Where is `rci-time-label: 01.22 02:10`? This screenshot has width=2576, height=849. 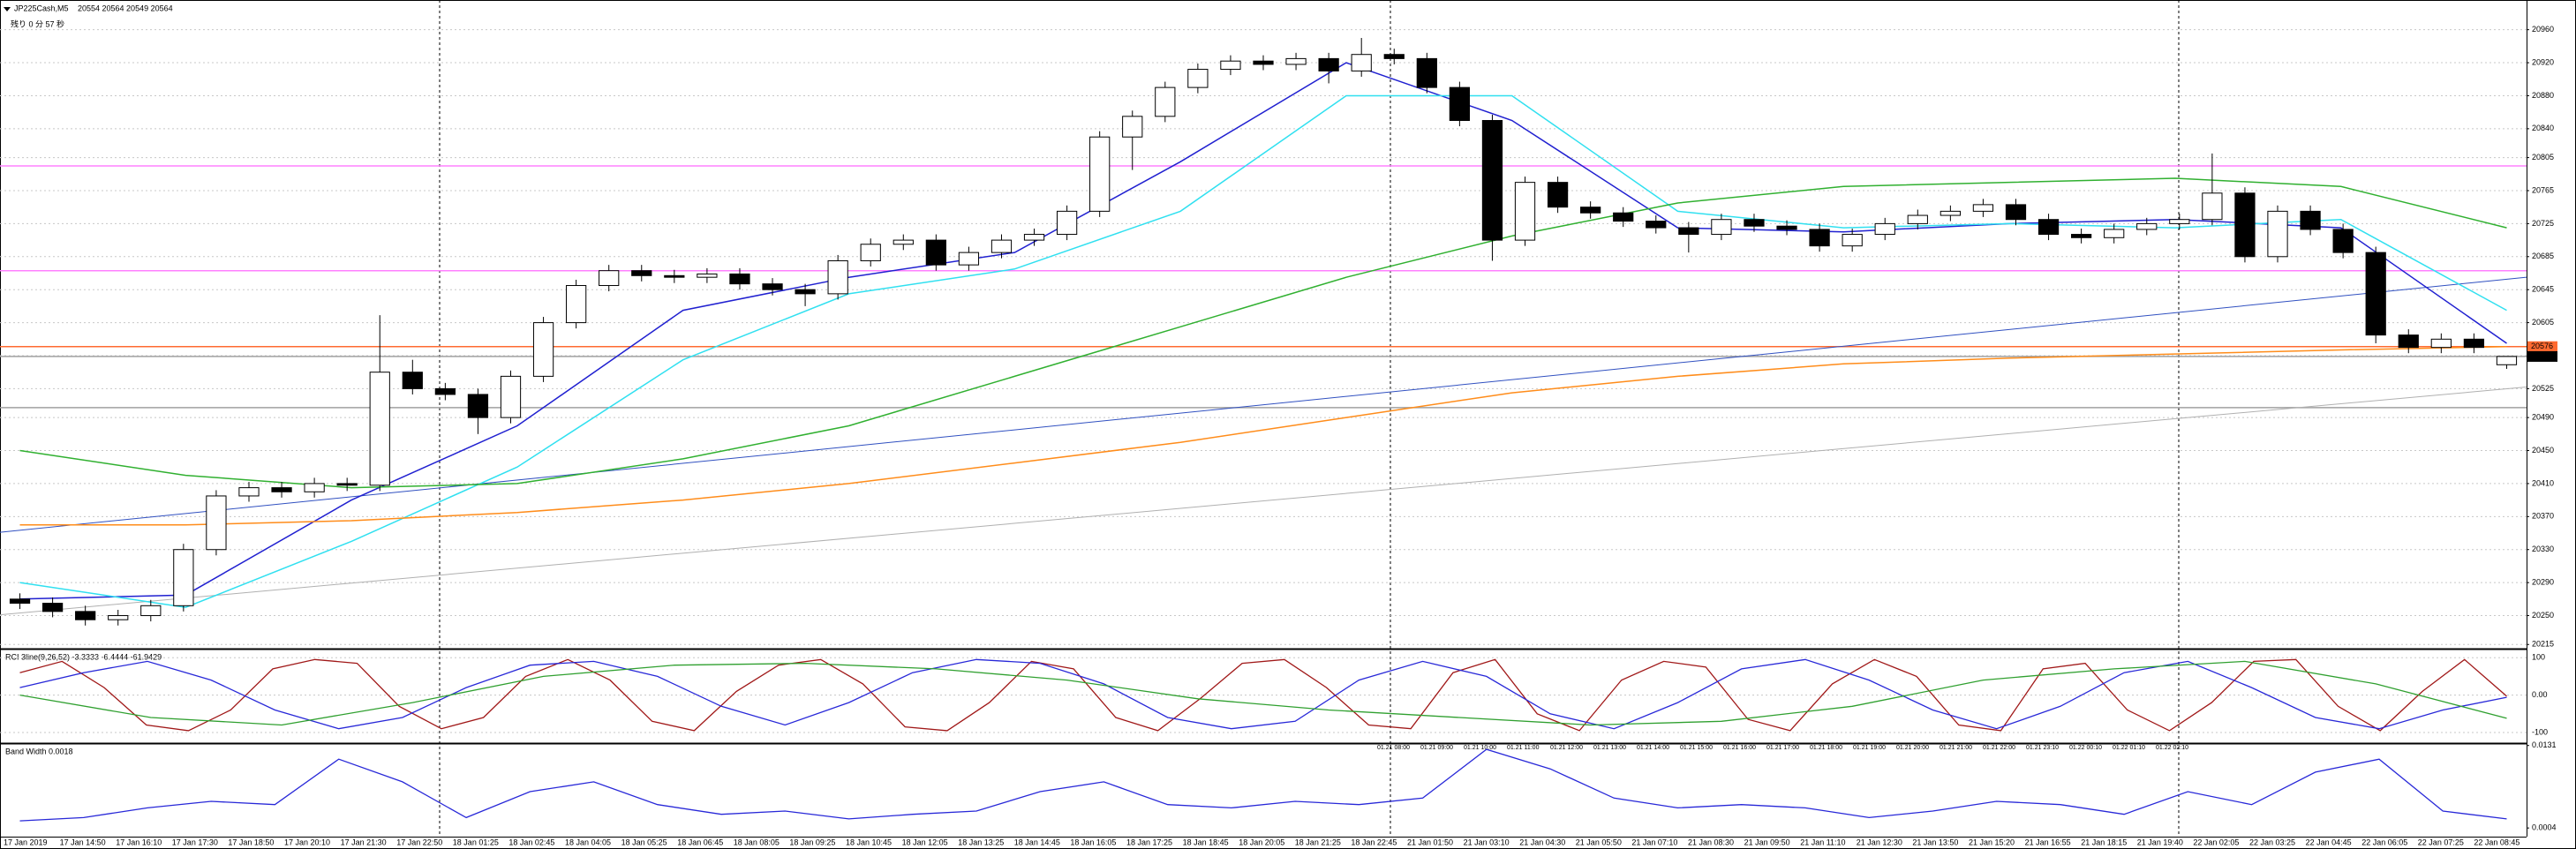 rci-time-label: 01.22 02:10 is located at coordinates (2172, 748).